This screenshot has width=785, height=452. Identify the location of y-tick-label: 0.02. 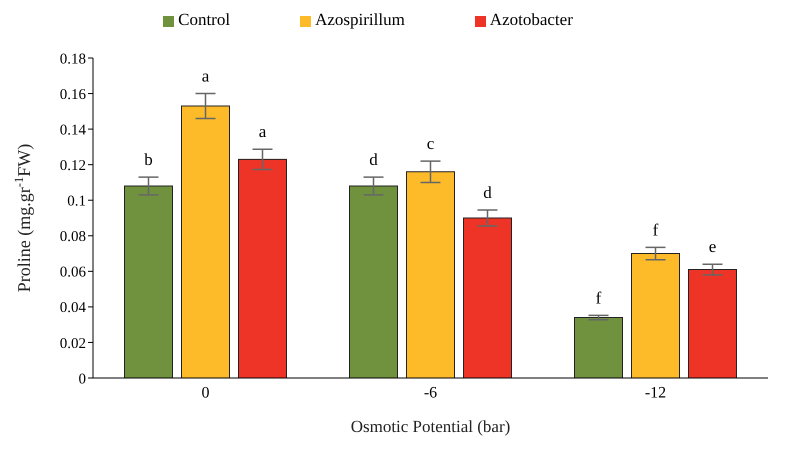
(73, 344).